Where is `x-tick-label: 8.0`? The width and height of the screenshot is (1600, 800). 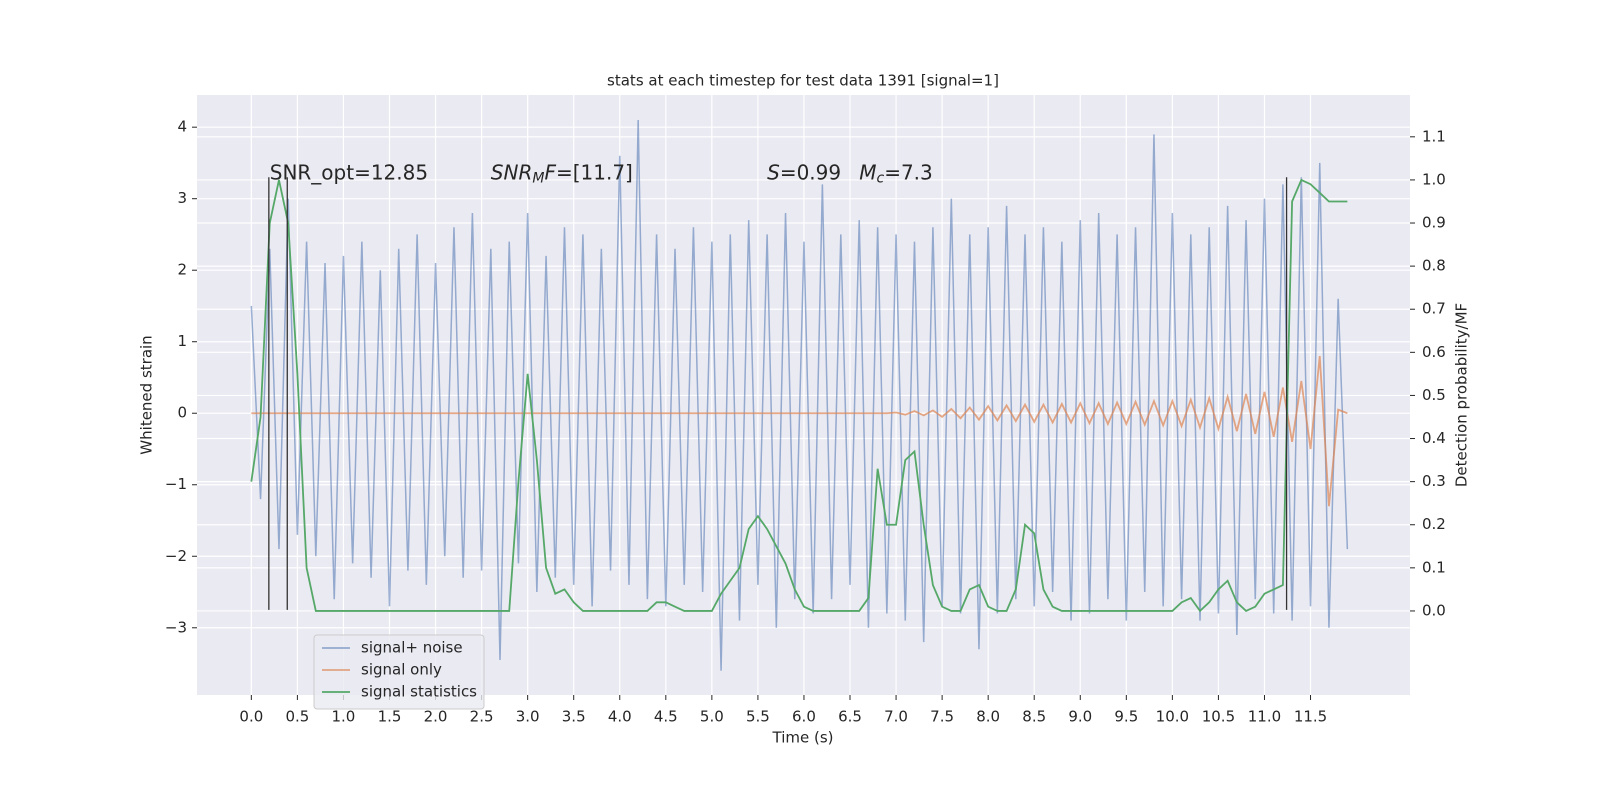 x-tick-label: 8.0 is located at coordinates (988, 717).